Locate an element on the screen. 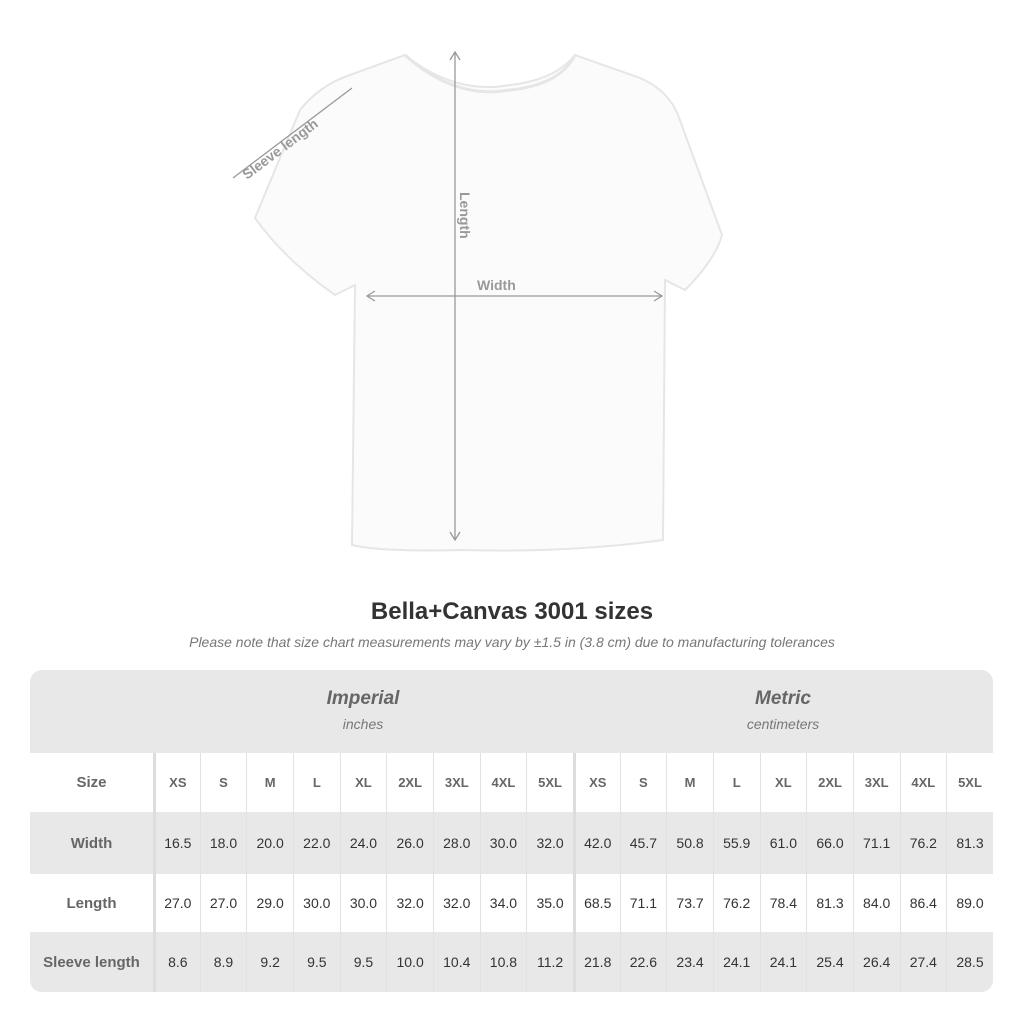 This screenshot has width=1024, height=1024. value-cell: 18.0 is located at coordinates (223, 843).